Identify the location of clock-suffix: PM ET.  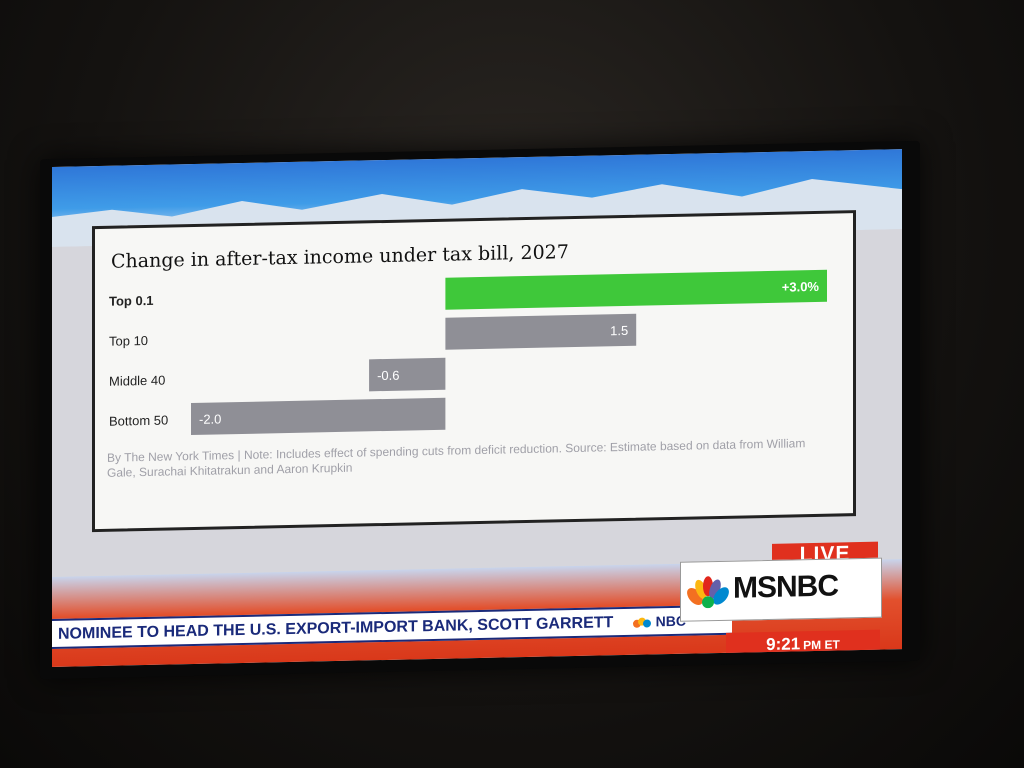
(821, 645).